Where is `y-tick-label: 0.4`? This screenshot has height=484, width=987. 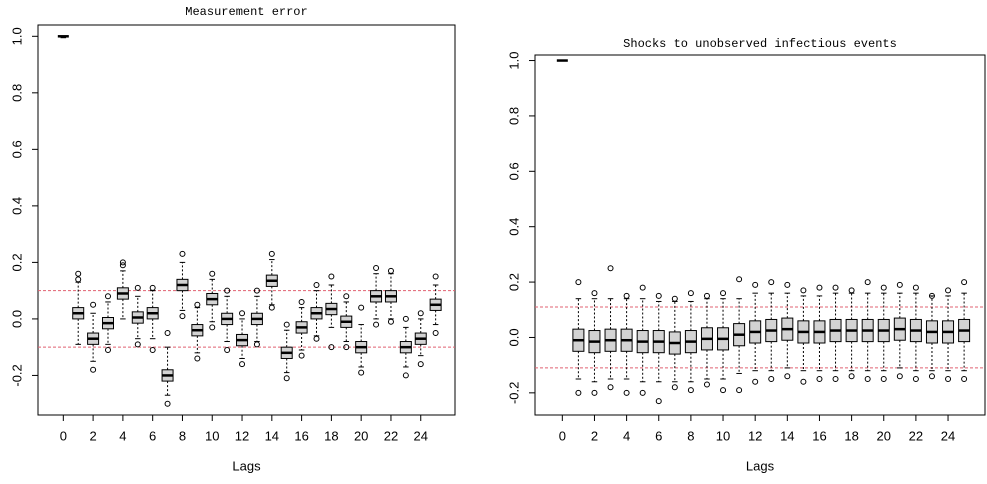
y-tick-label: 0.4 is located at coordinates (513, 227).